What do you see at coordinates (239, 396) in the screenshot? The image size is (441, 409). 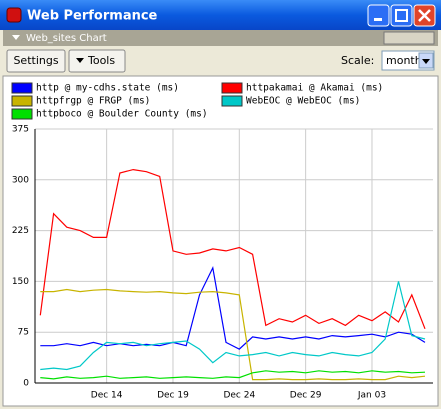 I see `x-tick-label: Dec 24` at bounding box center [239, 396].